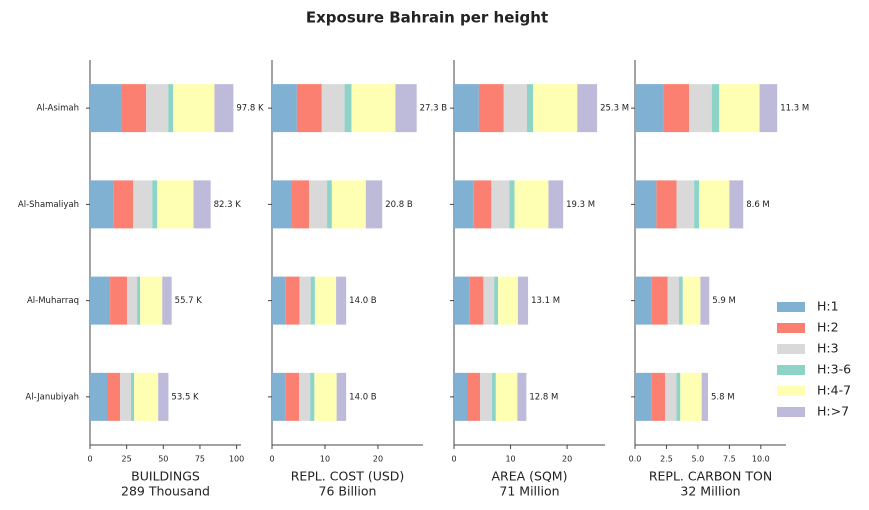 The image size is (869, 510). Describe the element at coordinates (543, 397) in the screenshot. I see `total-label: 12.8 M` at that location.